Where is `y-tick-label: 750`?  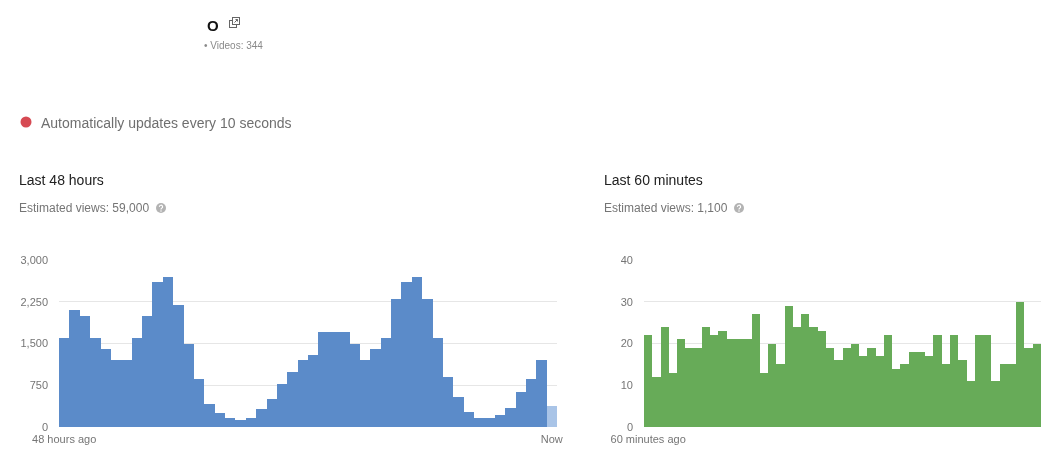 y-tick-label: 750 is located at coordinates (38, 385).